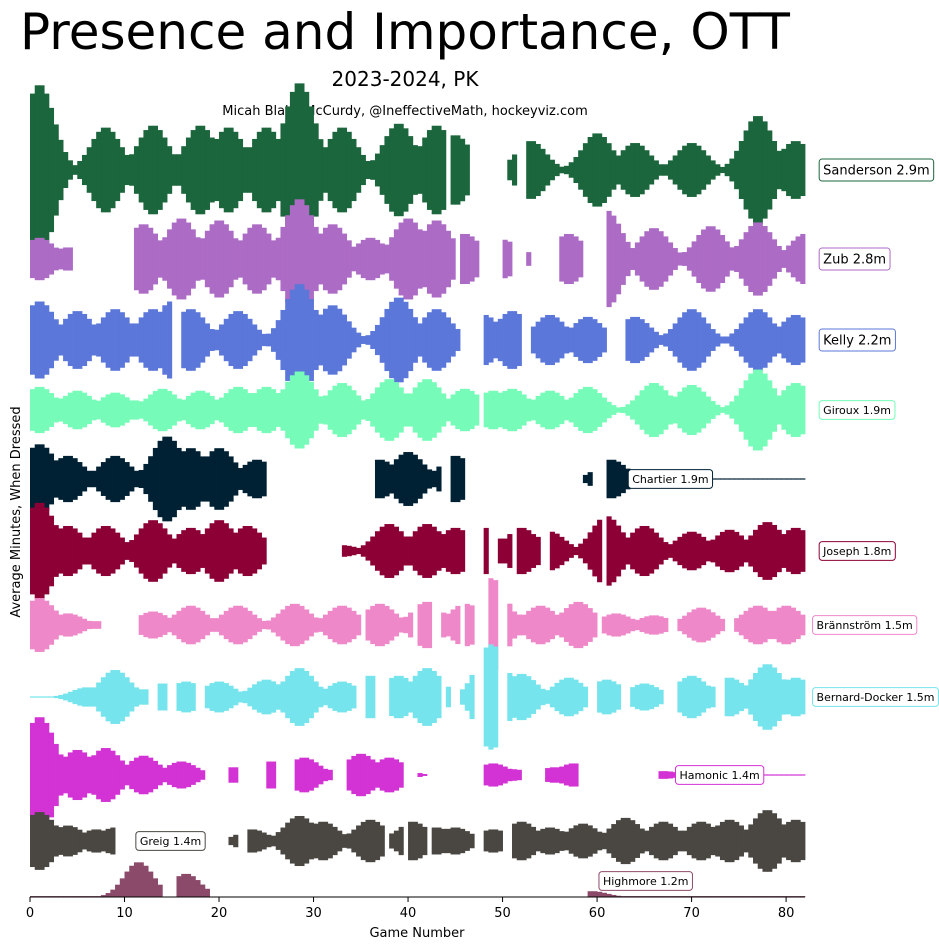 This screenshot has width=939, height=950. Describe the element at coordinates (405, 79) in the screenshot. I see `chart-subtitle: 2023-2024, PK` at that location.